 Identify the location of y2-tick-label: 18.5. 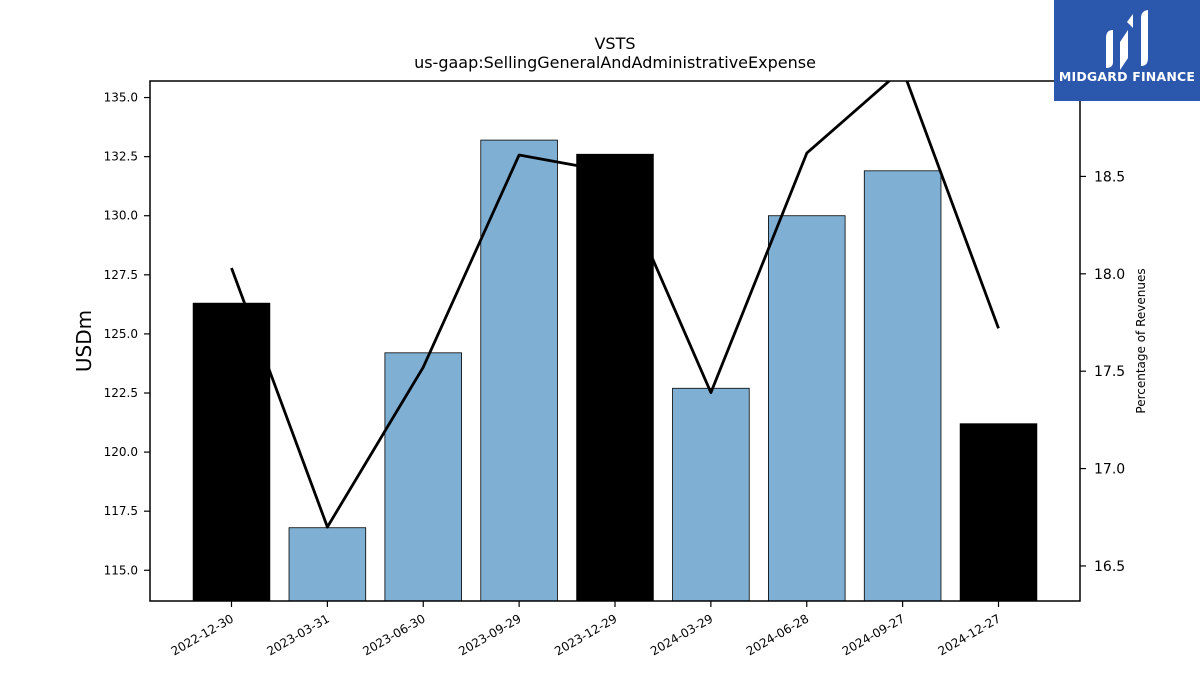
(1109, 177).